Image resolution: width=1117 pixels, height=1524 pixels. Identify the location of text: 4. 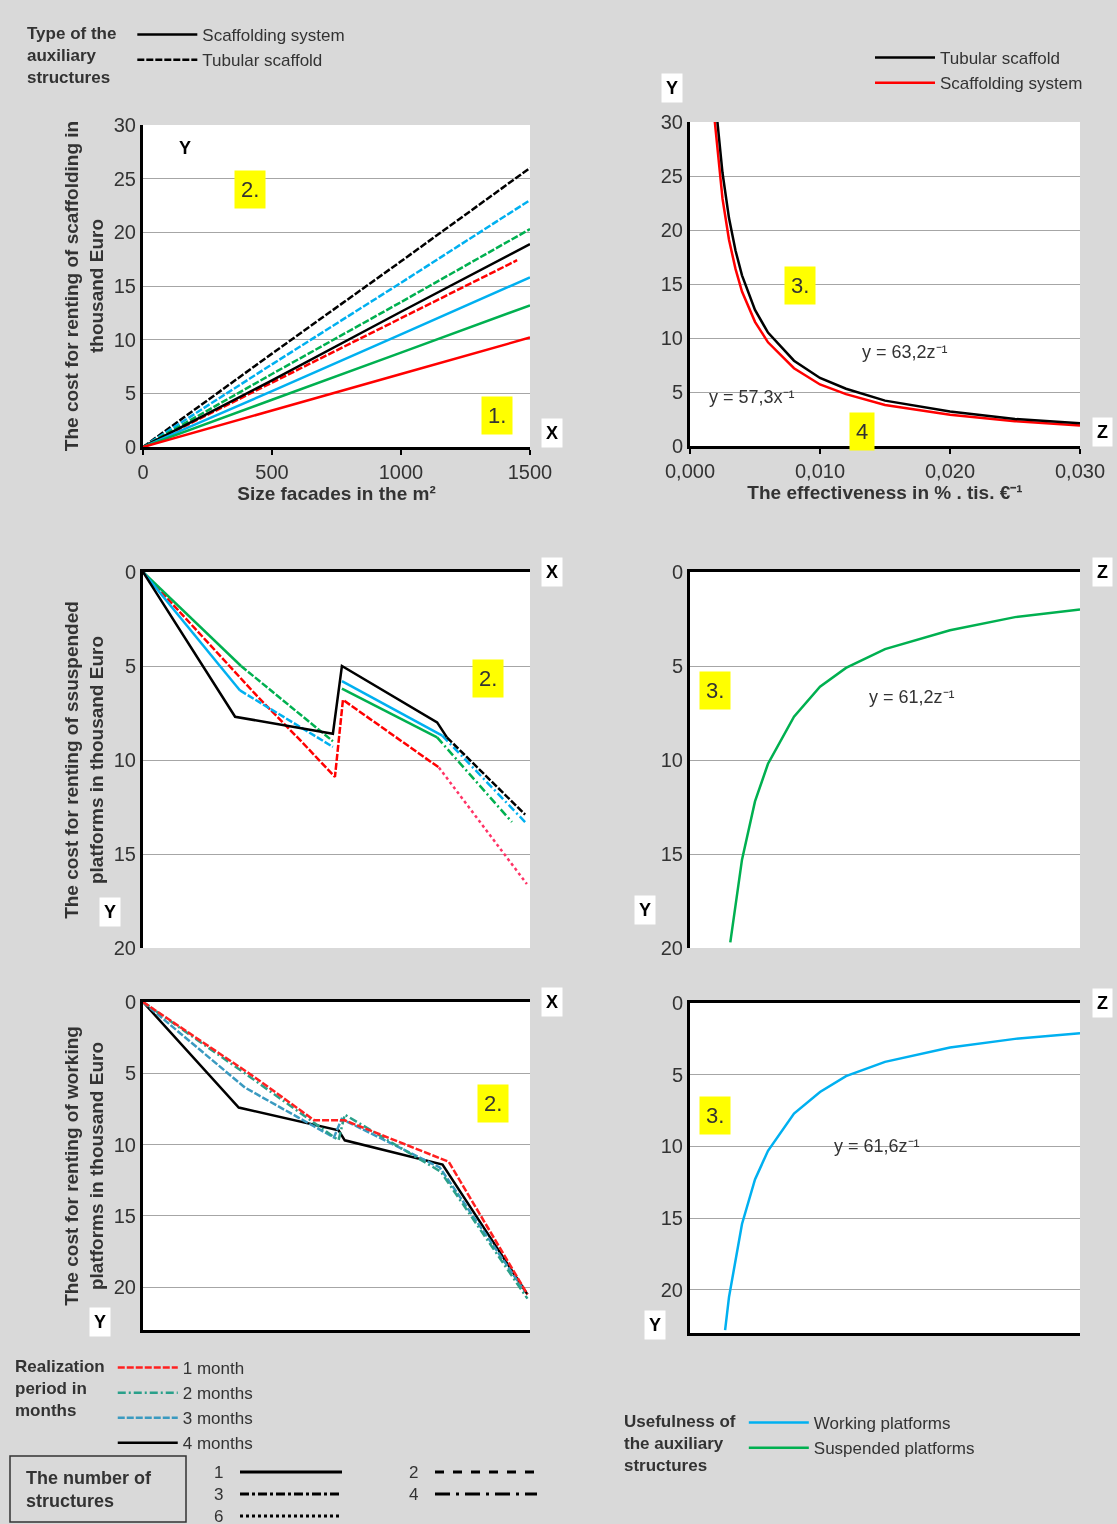
(414, 1494).